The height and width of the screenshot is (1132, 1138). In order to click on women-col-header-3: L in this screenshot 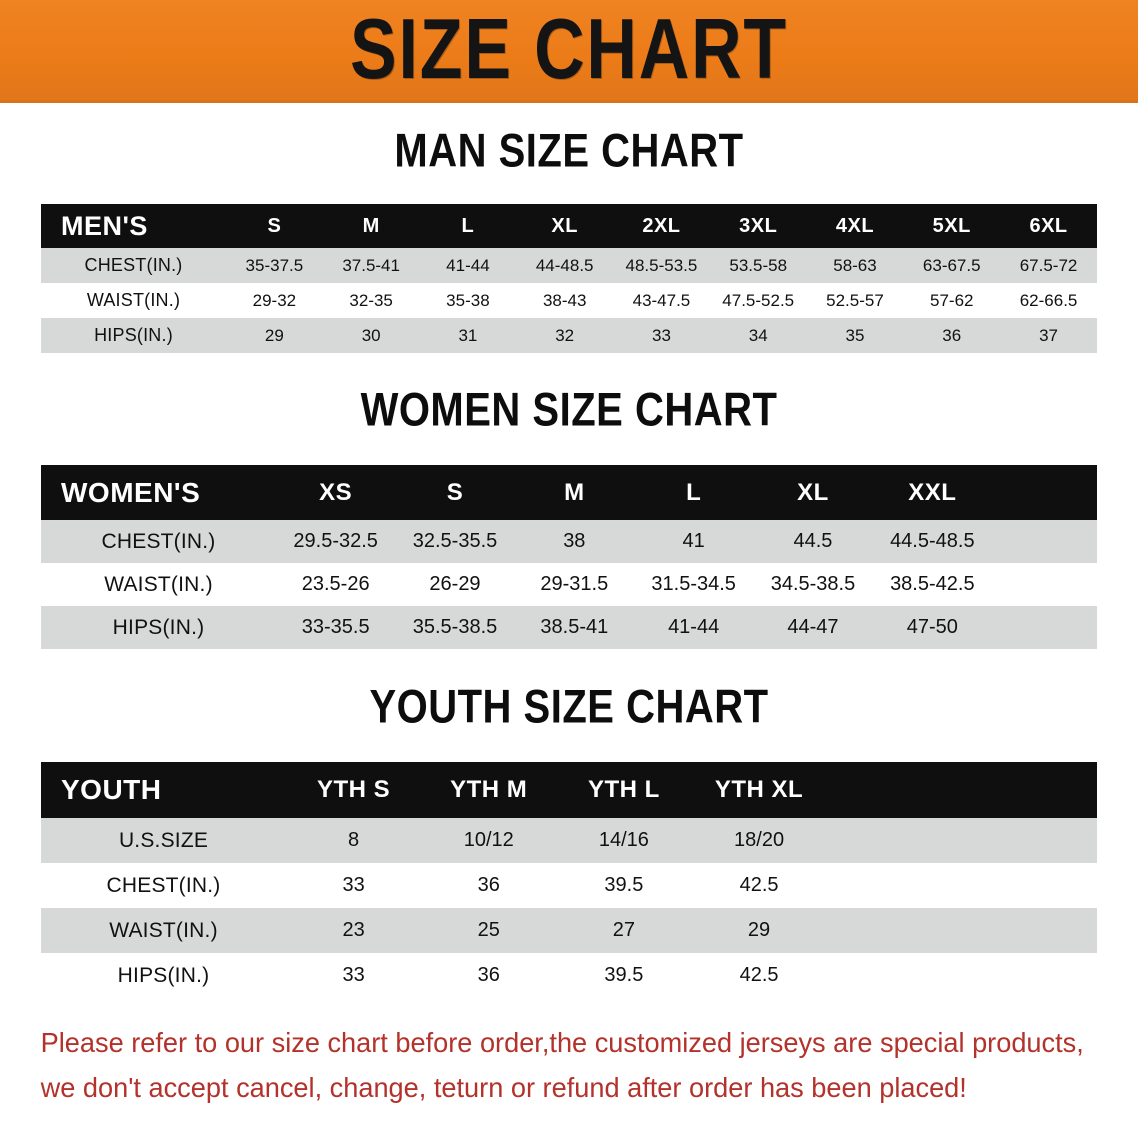, I will do `click(694, 492)`.